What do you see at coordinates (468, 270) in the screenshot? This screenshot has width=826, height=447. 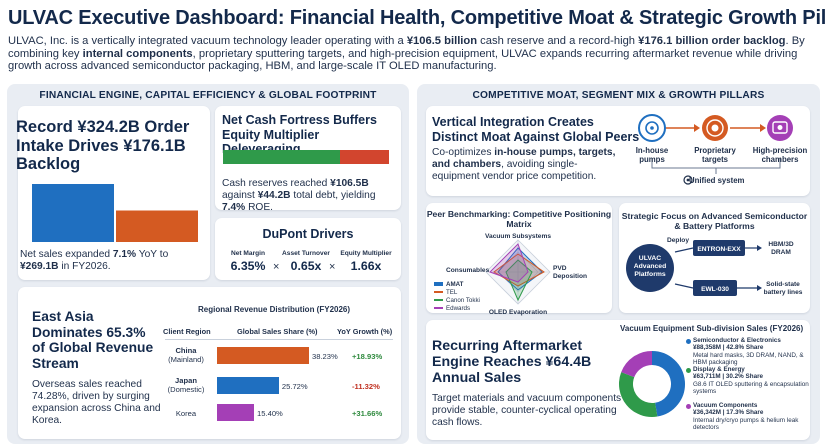 I see `axis-label-consumables: Consumables` at bounding box center [468, 270].